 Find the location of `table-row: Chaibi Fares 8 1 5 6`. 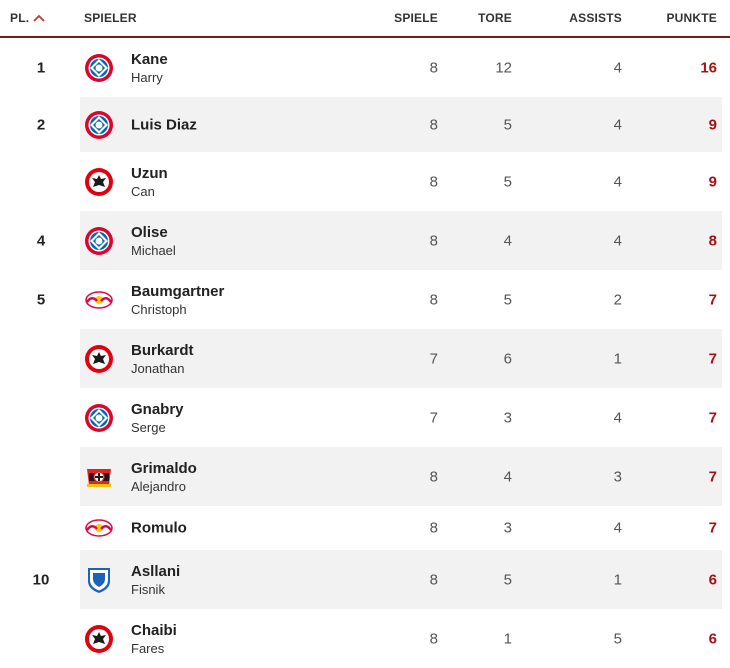

table-row: Chaibi Fares 8 1 5 6 is located at coordinates (365, 638).